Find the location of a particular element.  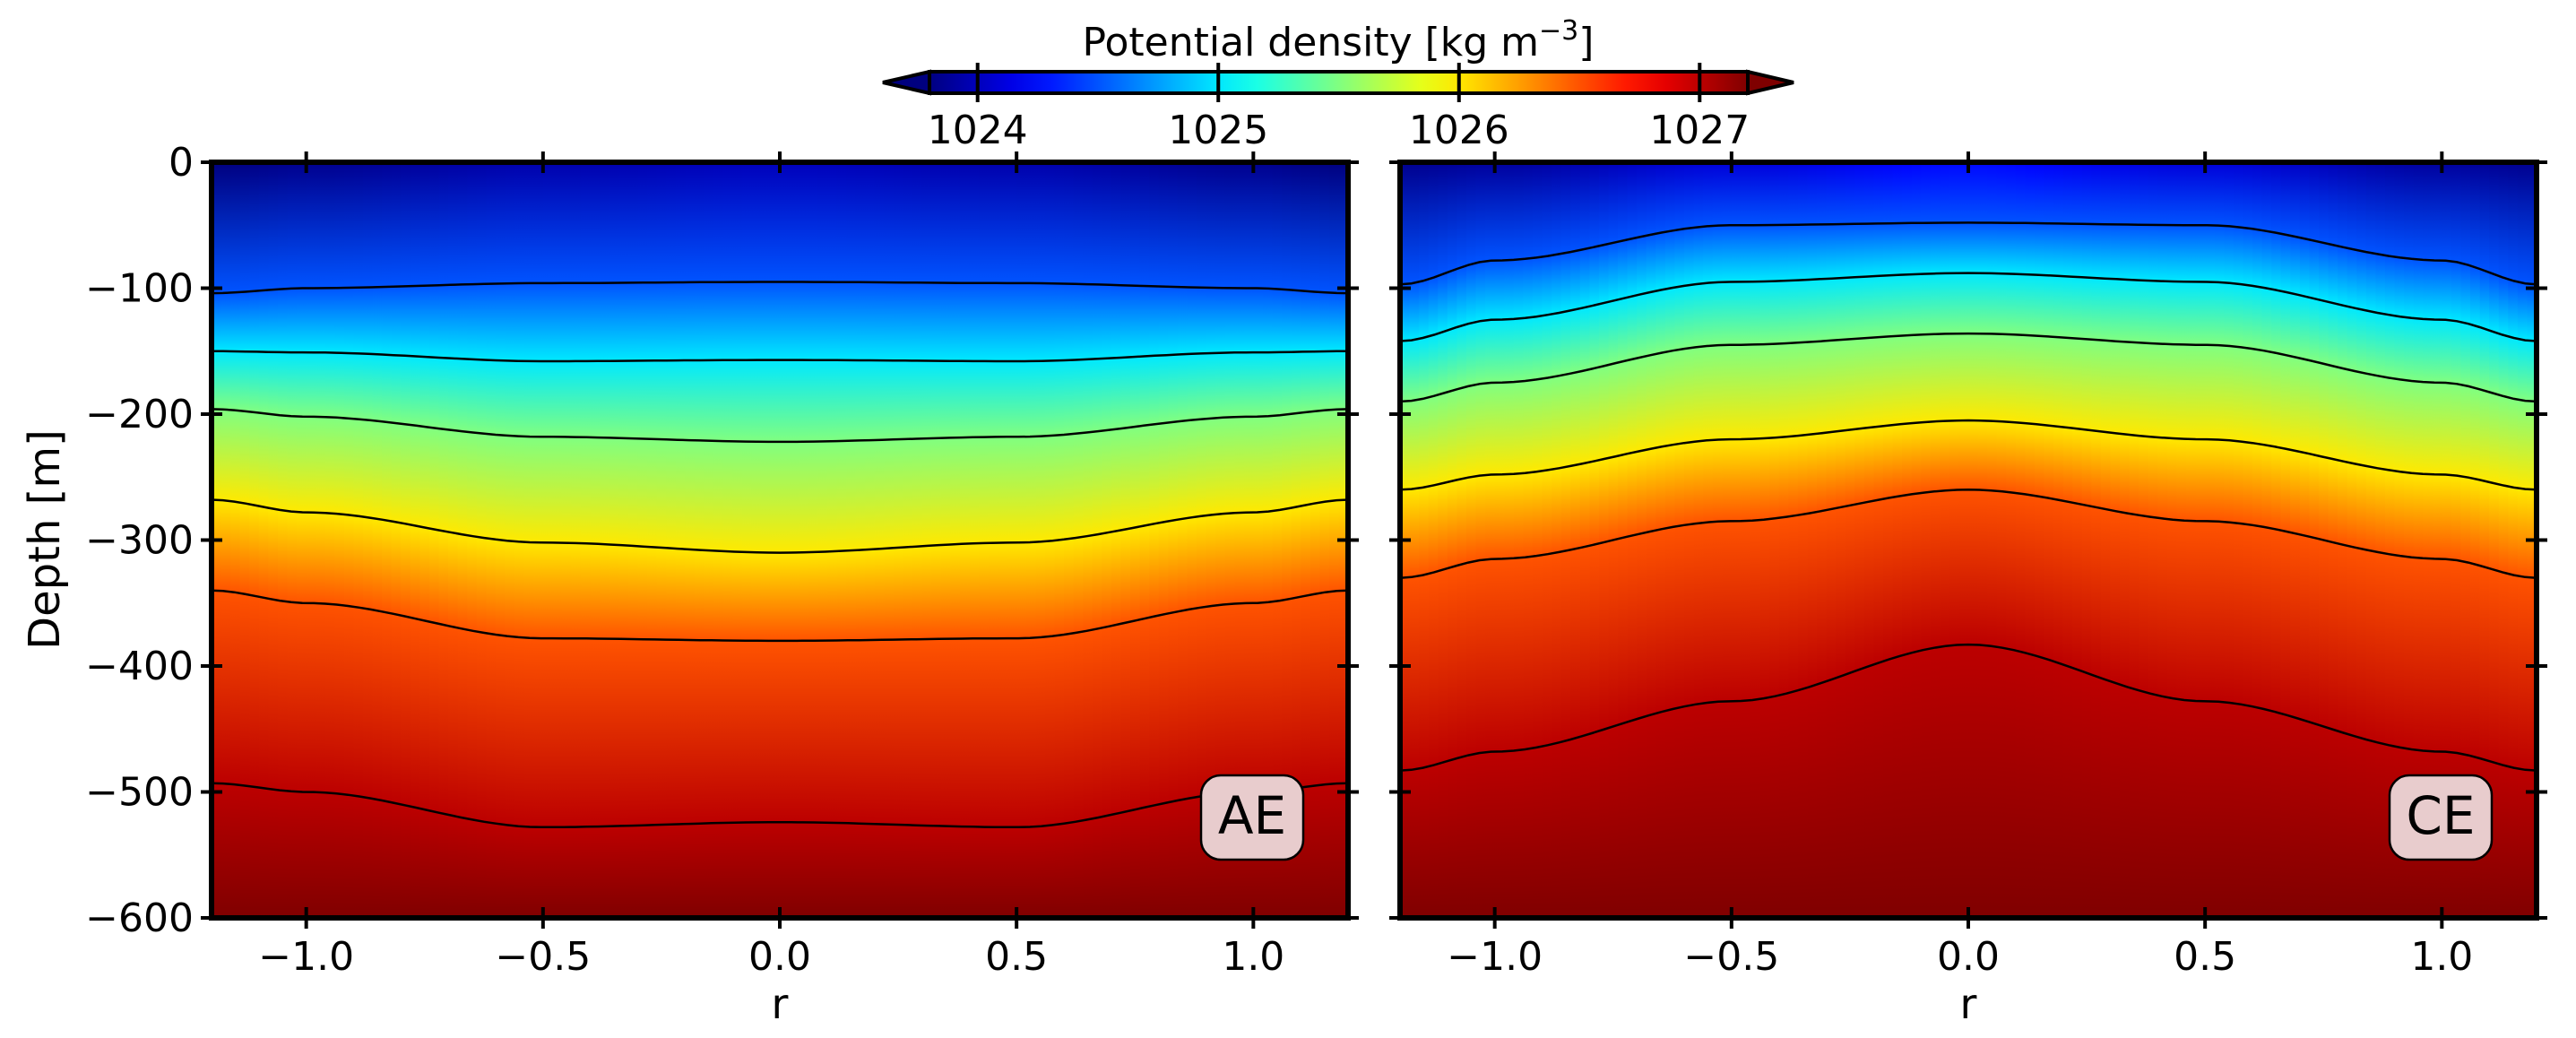

colorbar-extend-low is located at coordinates (906, 82).